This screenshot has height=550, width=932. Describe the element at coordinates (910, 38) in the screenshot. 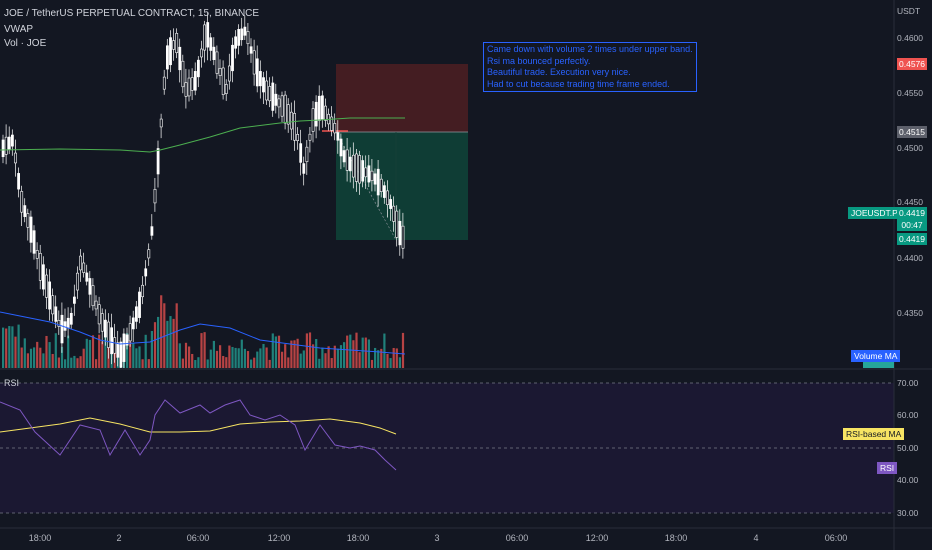

I see `price-tick: 0.4600` at that location.